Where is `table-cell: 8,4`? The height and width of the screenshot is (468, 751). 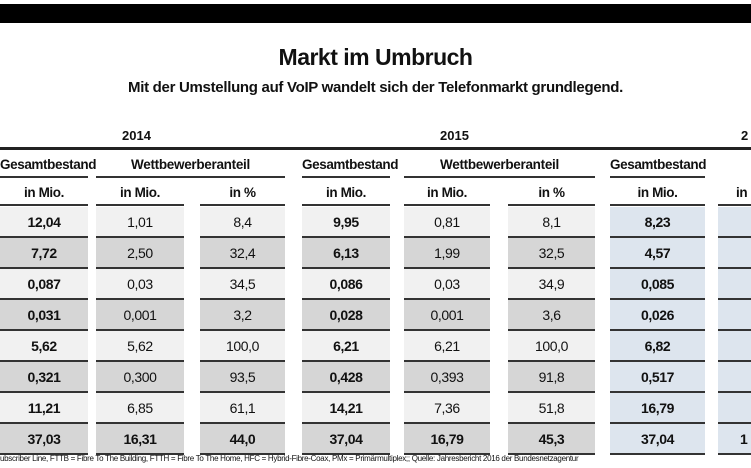 table-cell: 8,4 is located at coordinates (242, 222).